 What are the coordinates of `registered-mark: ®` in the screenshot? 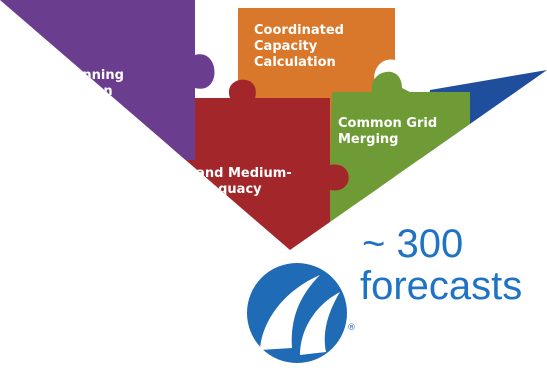 It's located at (351, 328).